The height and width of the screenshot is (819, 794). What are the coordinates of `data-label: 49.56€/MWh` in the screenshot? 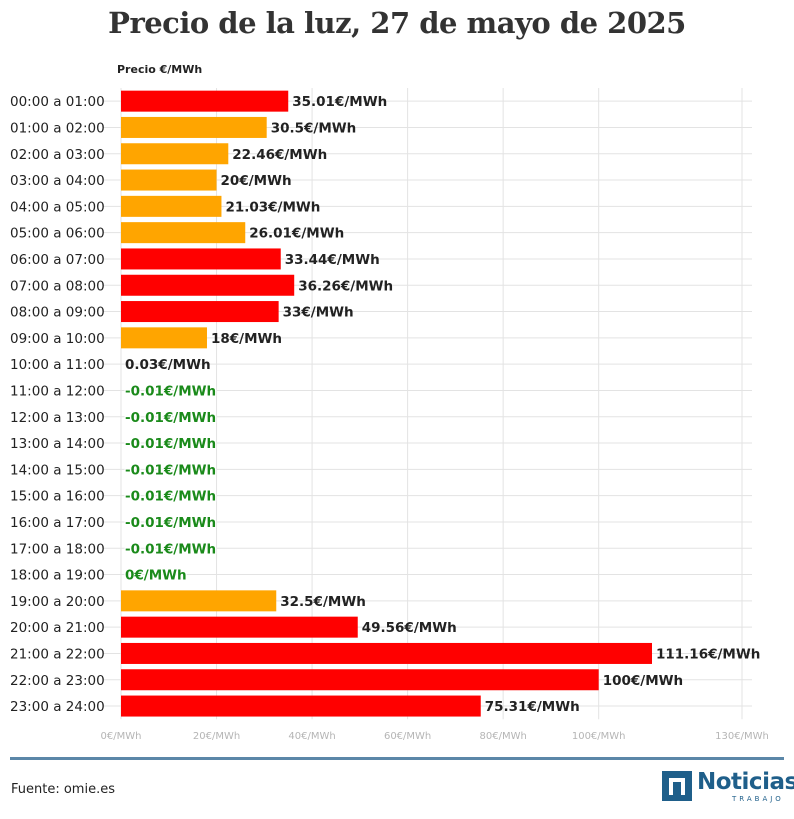 It's located at (409, 628).